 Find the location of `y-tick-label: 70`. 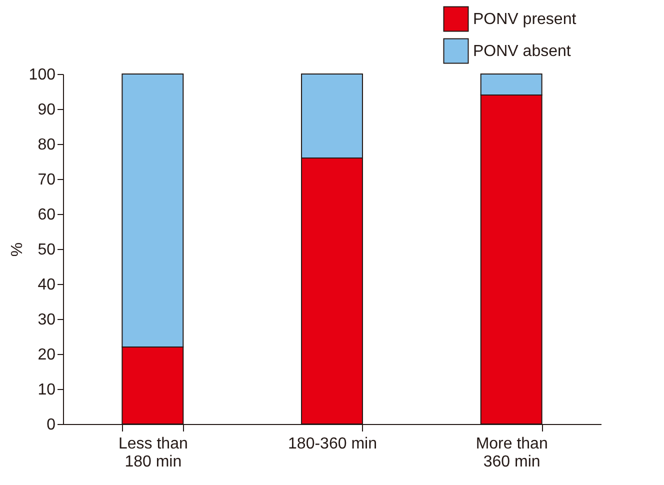

y-tick-label: 70 is located at coordinates (47, 180).